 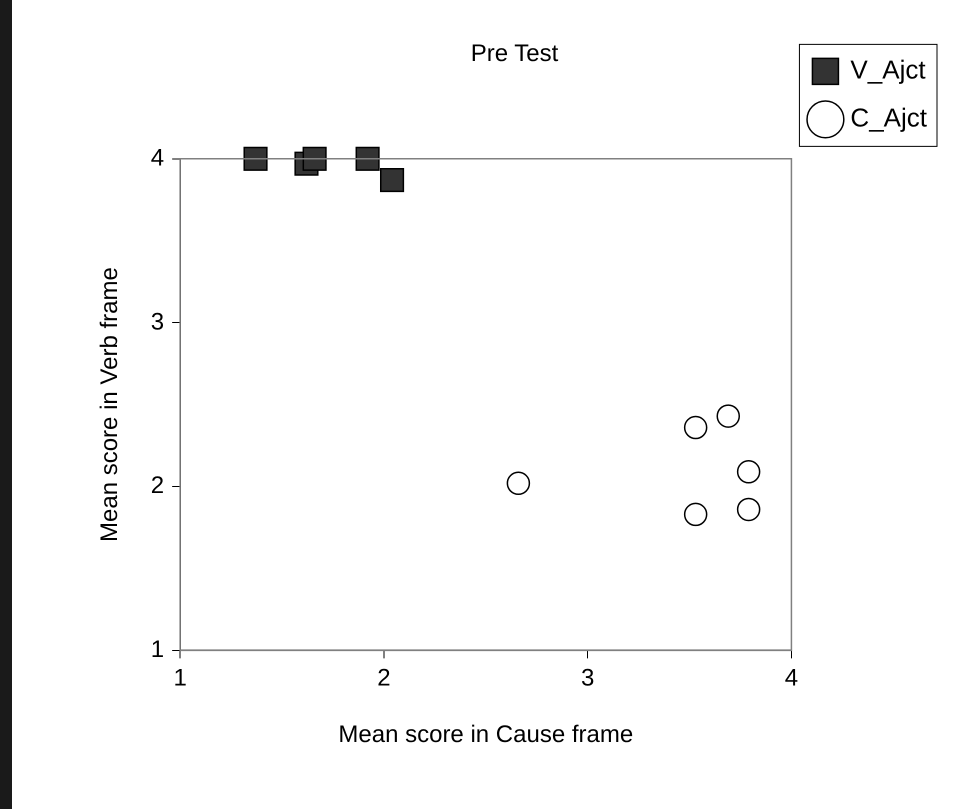 I want to click on x-tick-label: 2, so click(x=384, y=678).